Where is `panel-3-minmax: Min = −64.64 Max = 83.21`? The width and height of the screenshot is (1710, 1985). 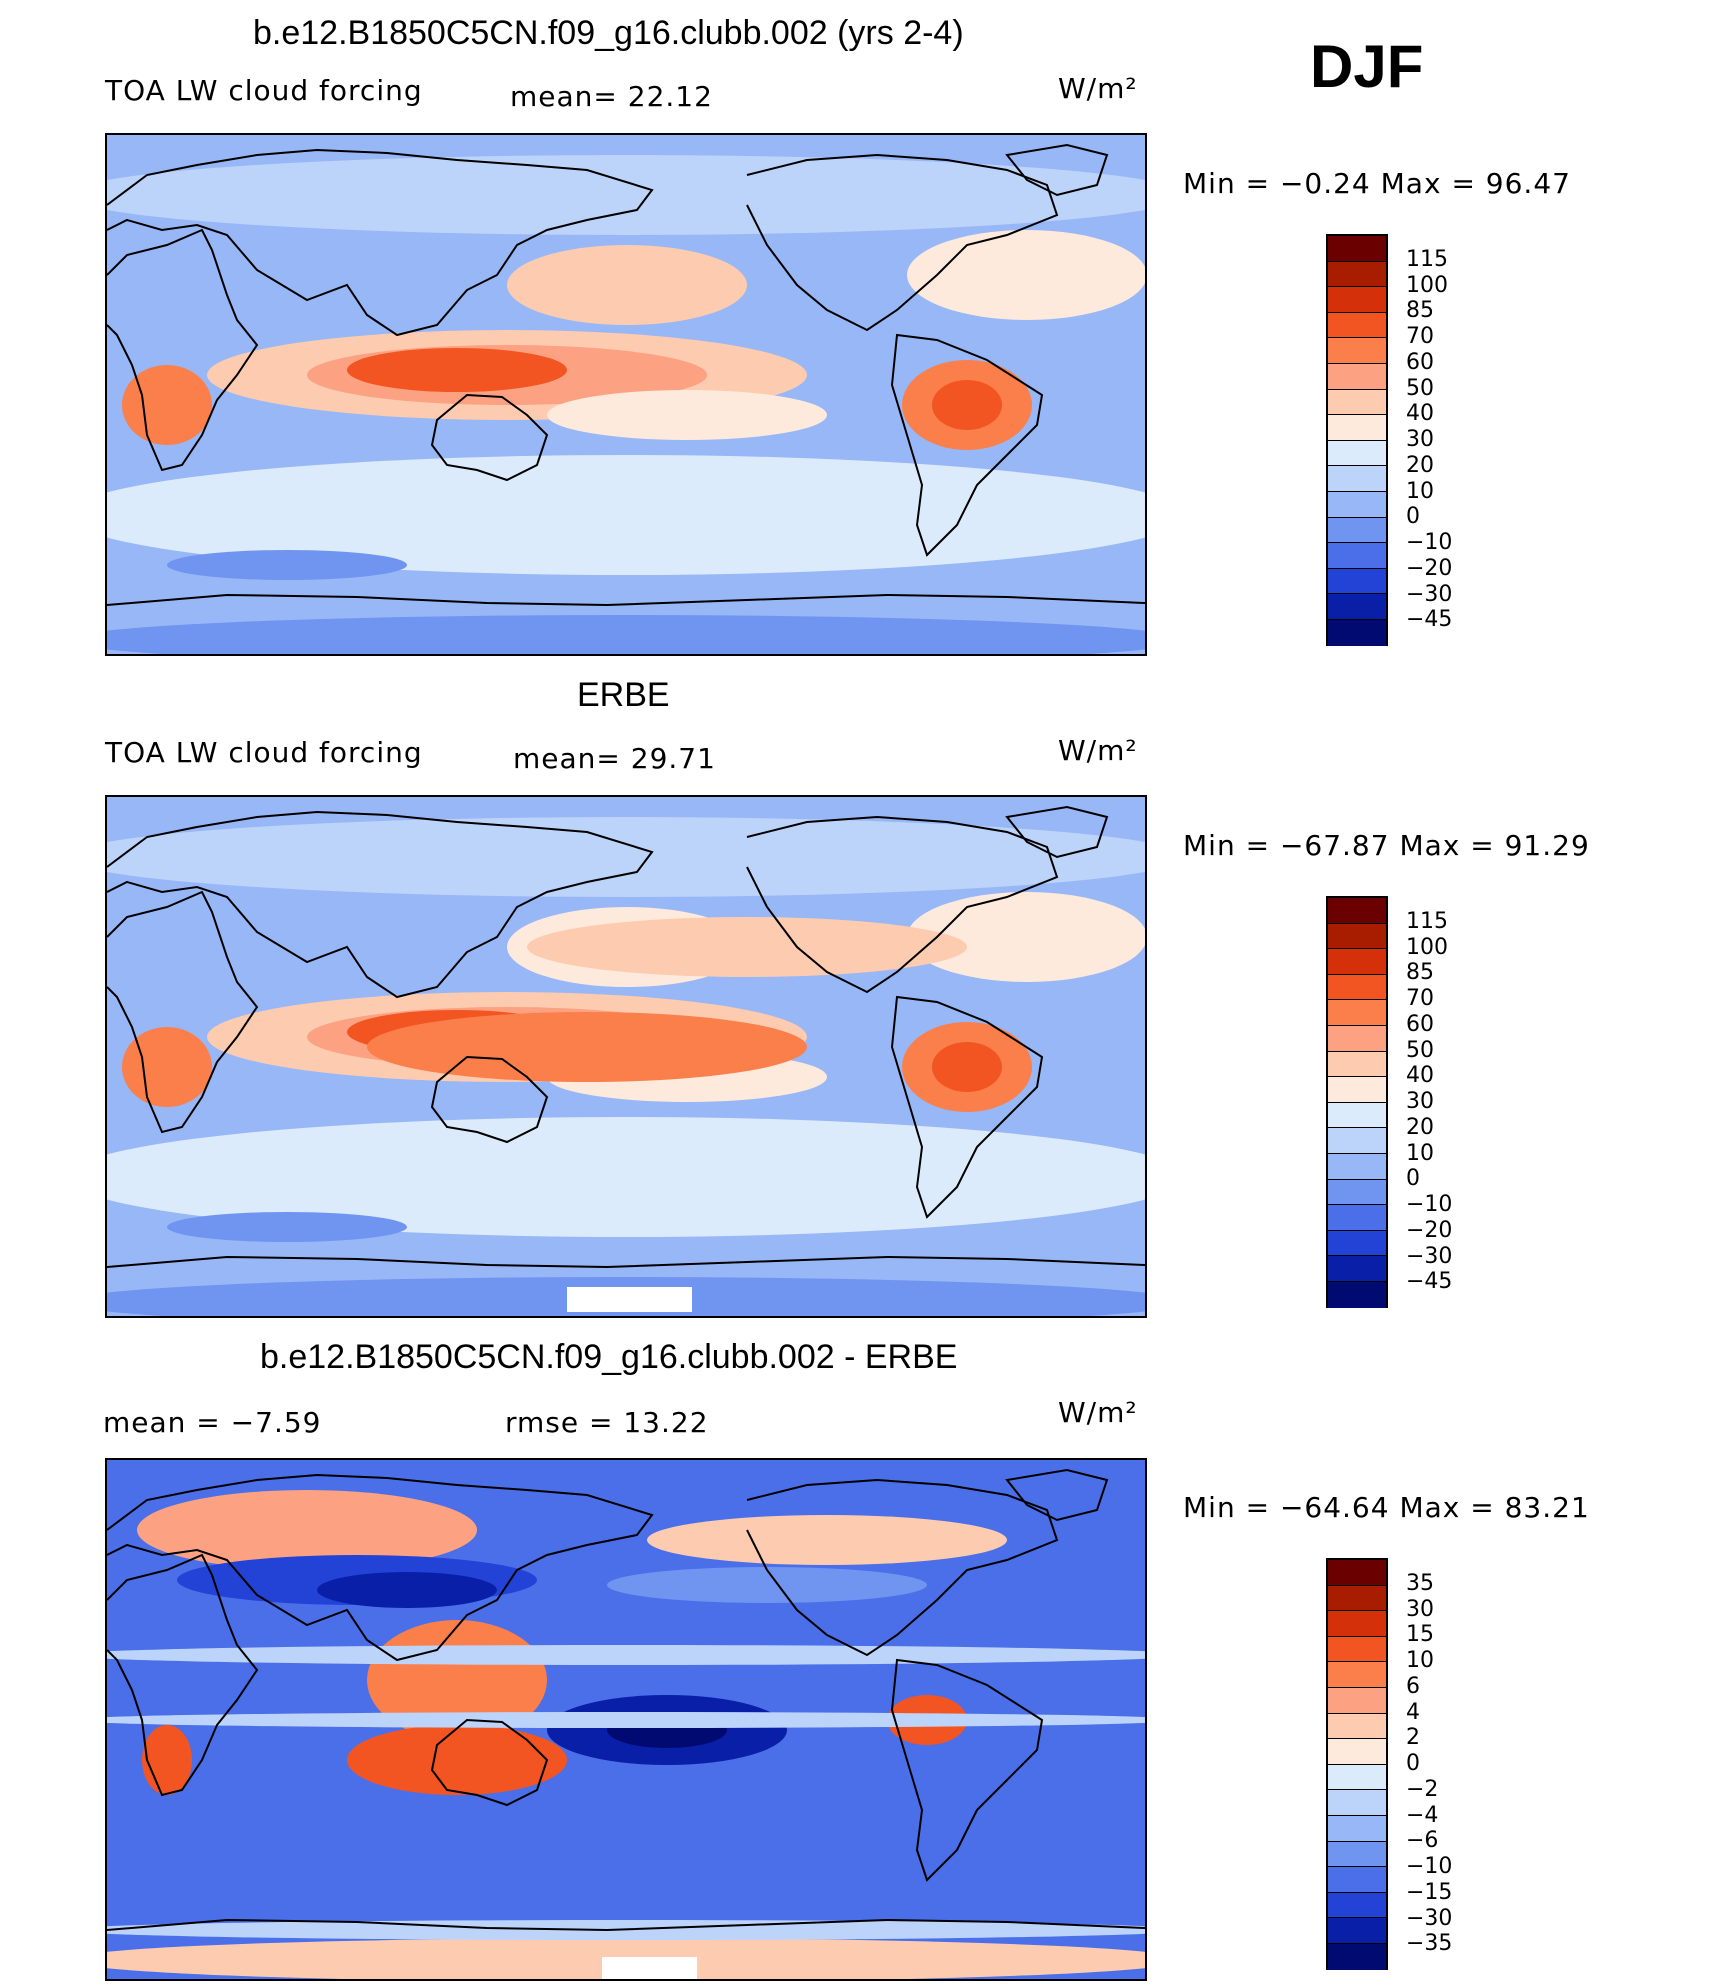
panel-3-minmax: Min = −64.64 Max = 83.21 is located at coordinates (1386, 1507).